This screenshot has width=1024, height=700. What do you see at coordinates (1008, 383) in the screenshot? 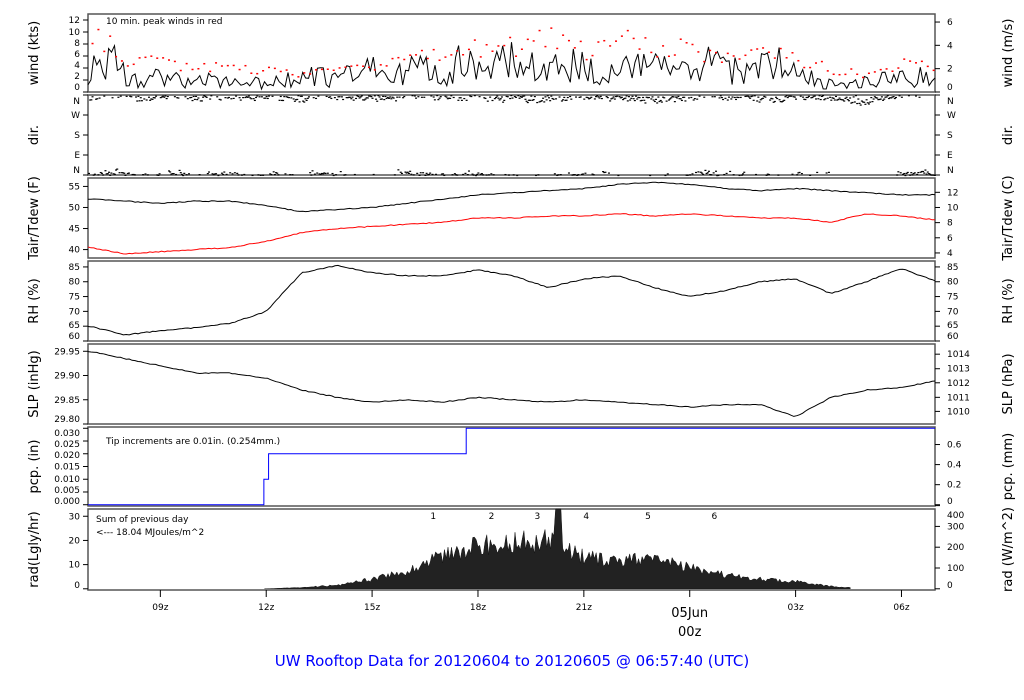
I see `right-axis-label: SLP (hPa)` at bounding box center [1008, 383].